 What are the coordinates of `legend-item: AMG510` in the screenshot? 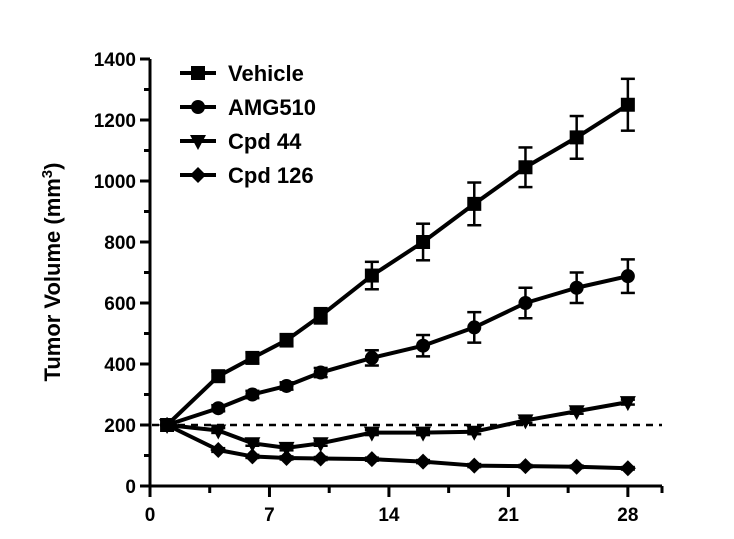 It's located at (248, 107).